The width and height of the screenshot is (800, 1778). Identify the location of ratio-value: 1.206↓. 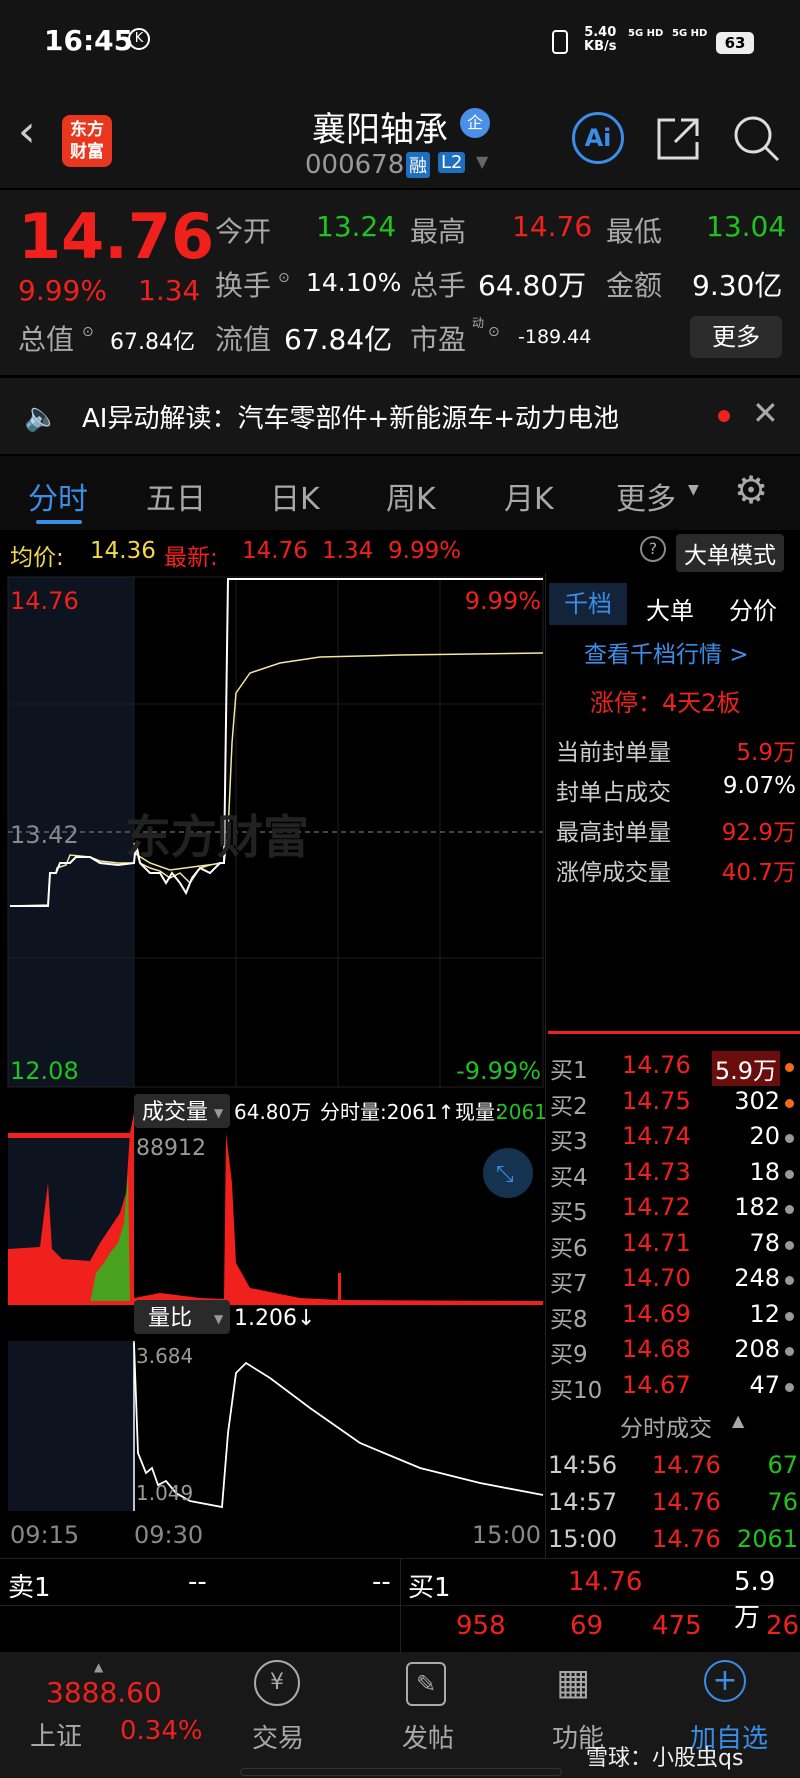
(274, 1318).